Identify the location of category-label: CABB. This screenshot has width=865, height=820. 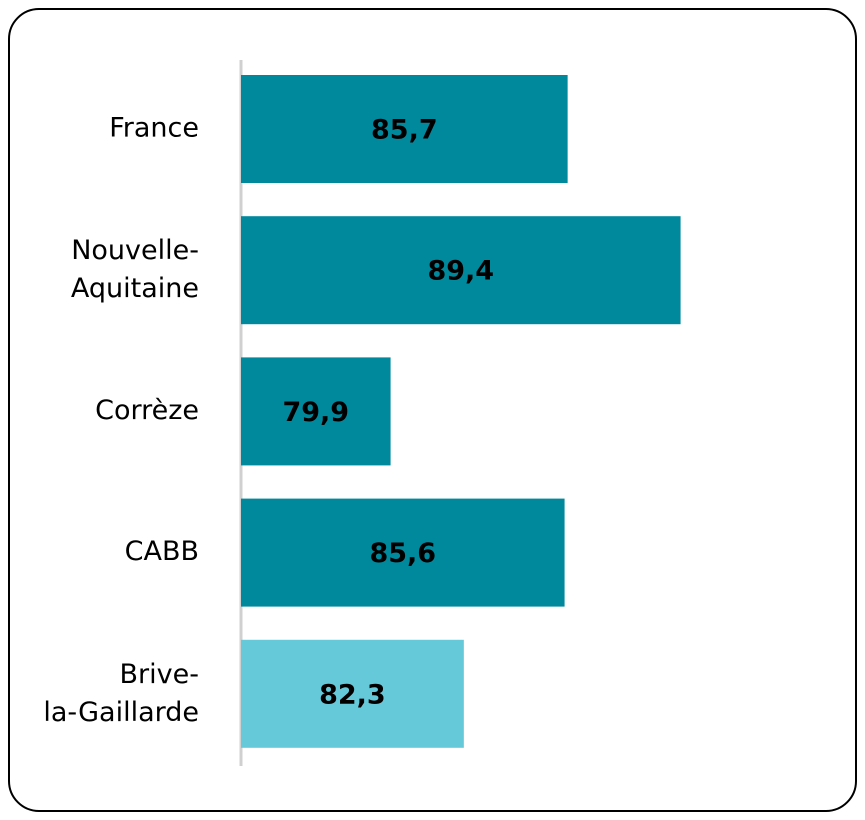
(162, 551).